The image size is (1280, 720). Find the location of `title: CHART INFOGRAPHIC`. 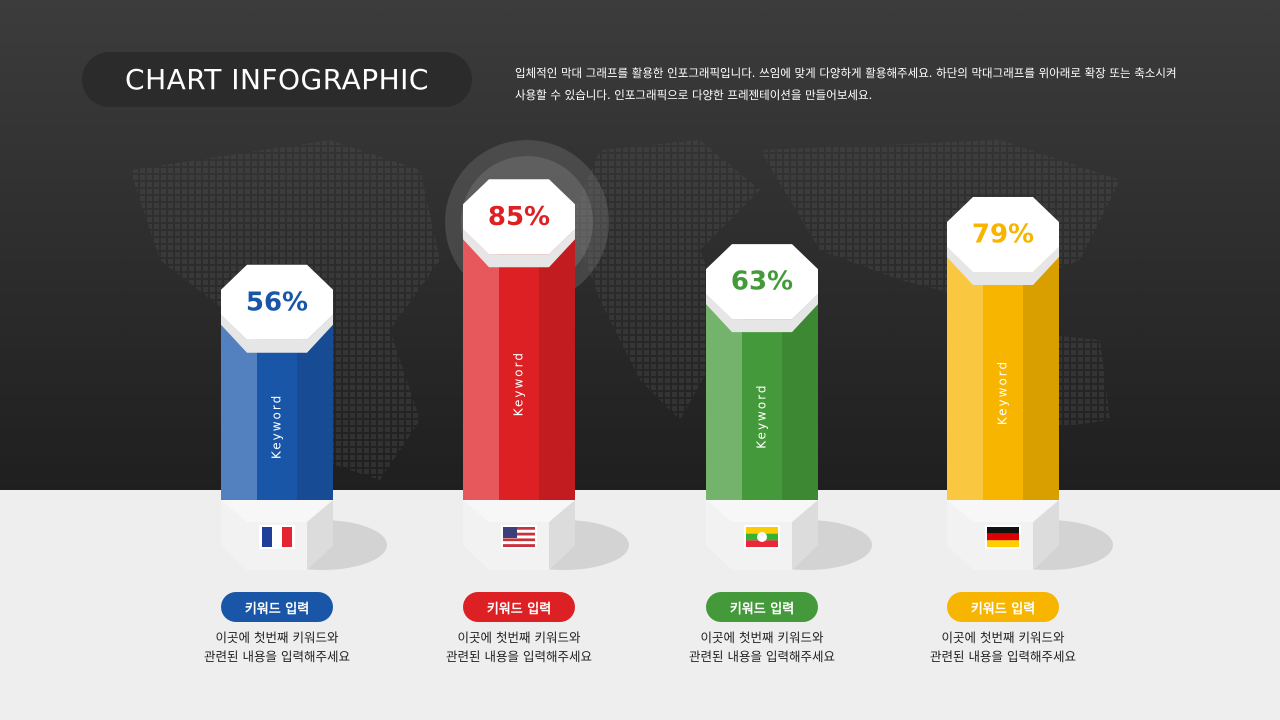

title: CHART INFOGRAPHIC is located at coordinates (277, 79).